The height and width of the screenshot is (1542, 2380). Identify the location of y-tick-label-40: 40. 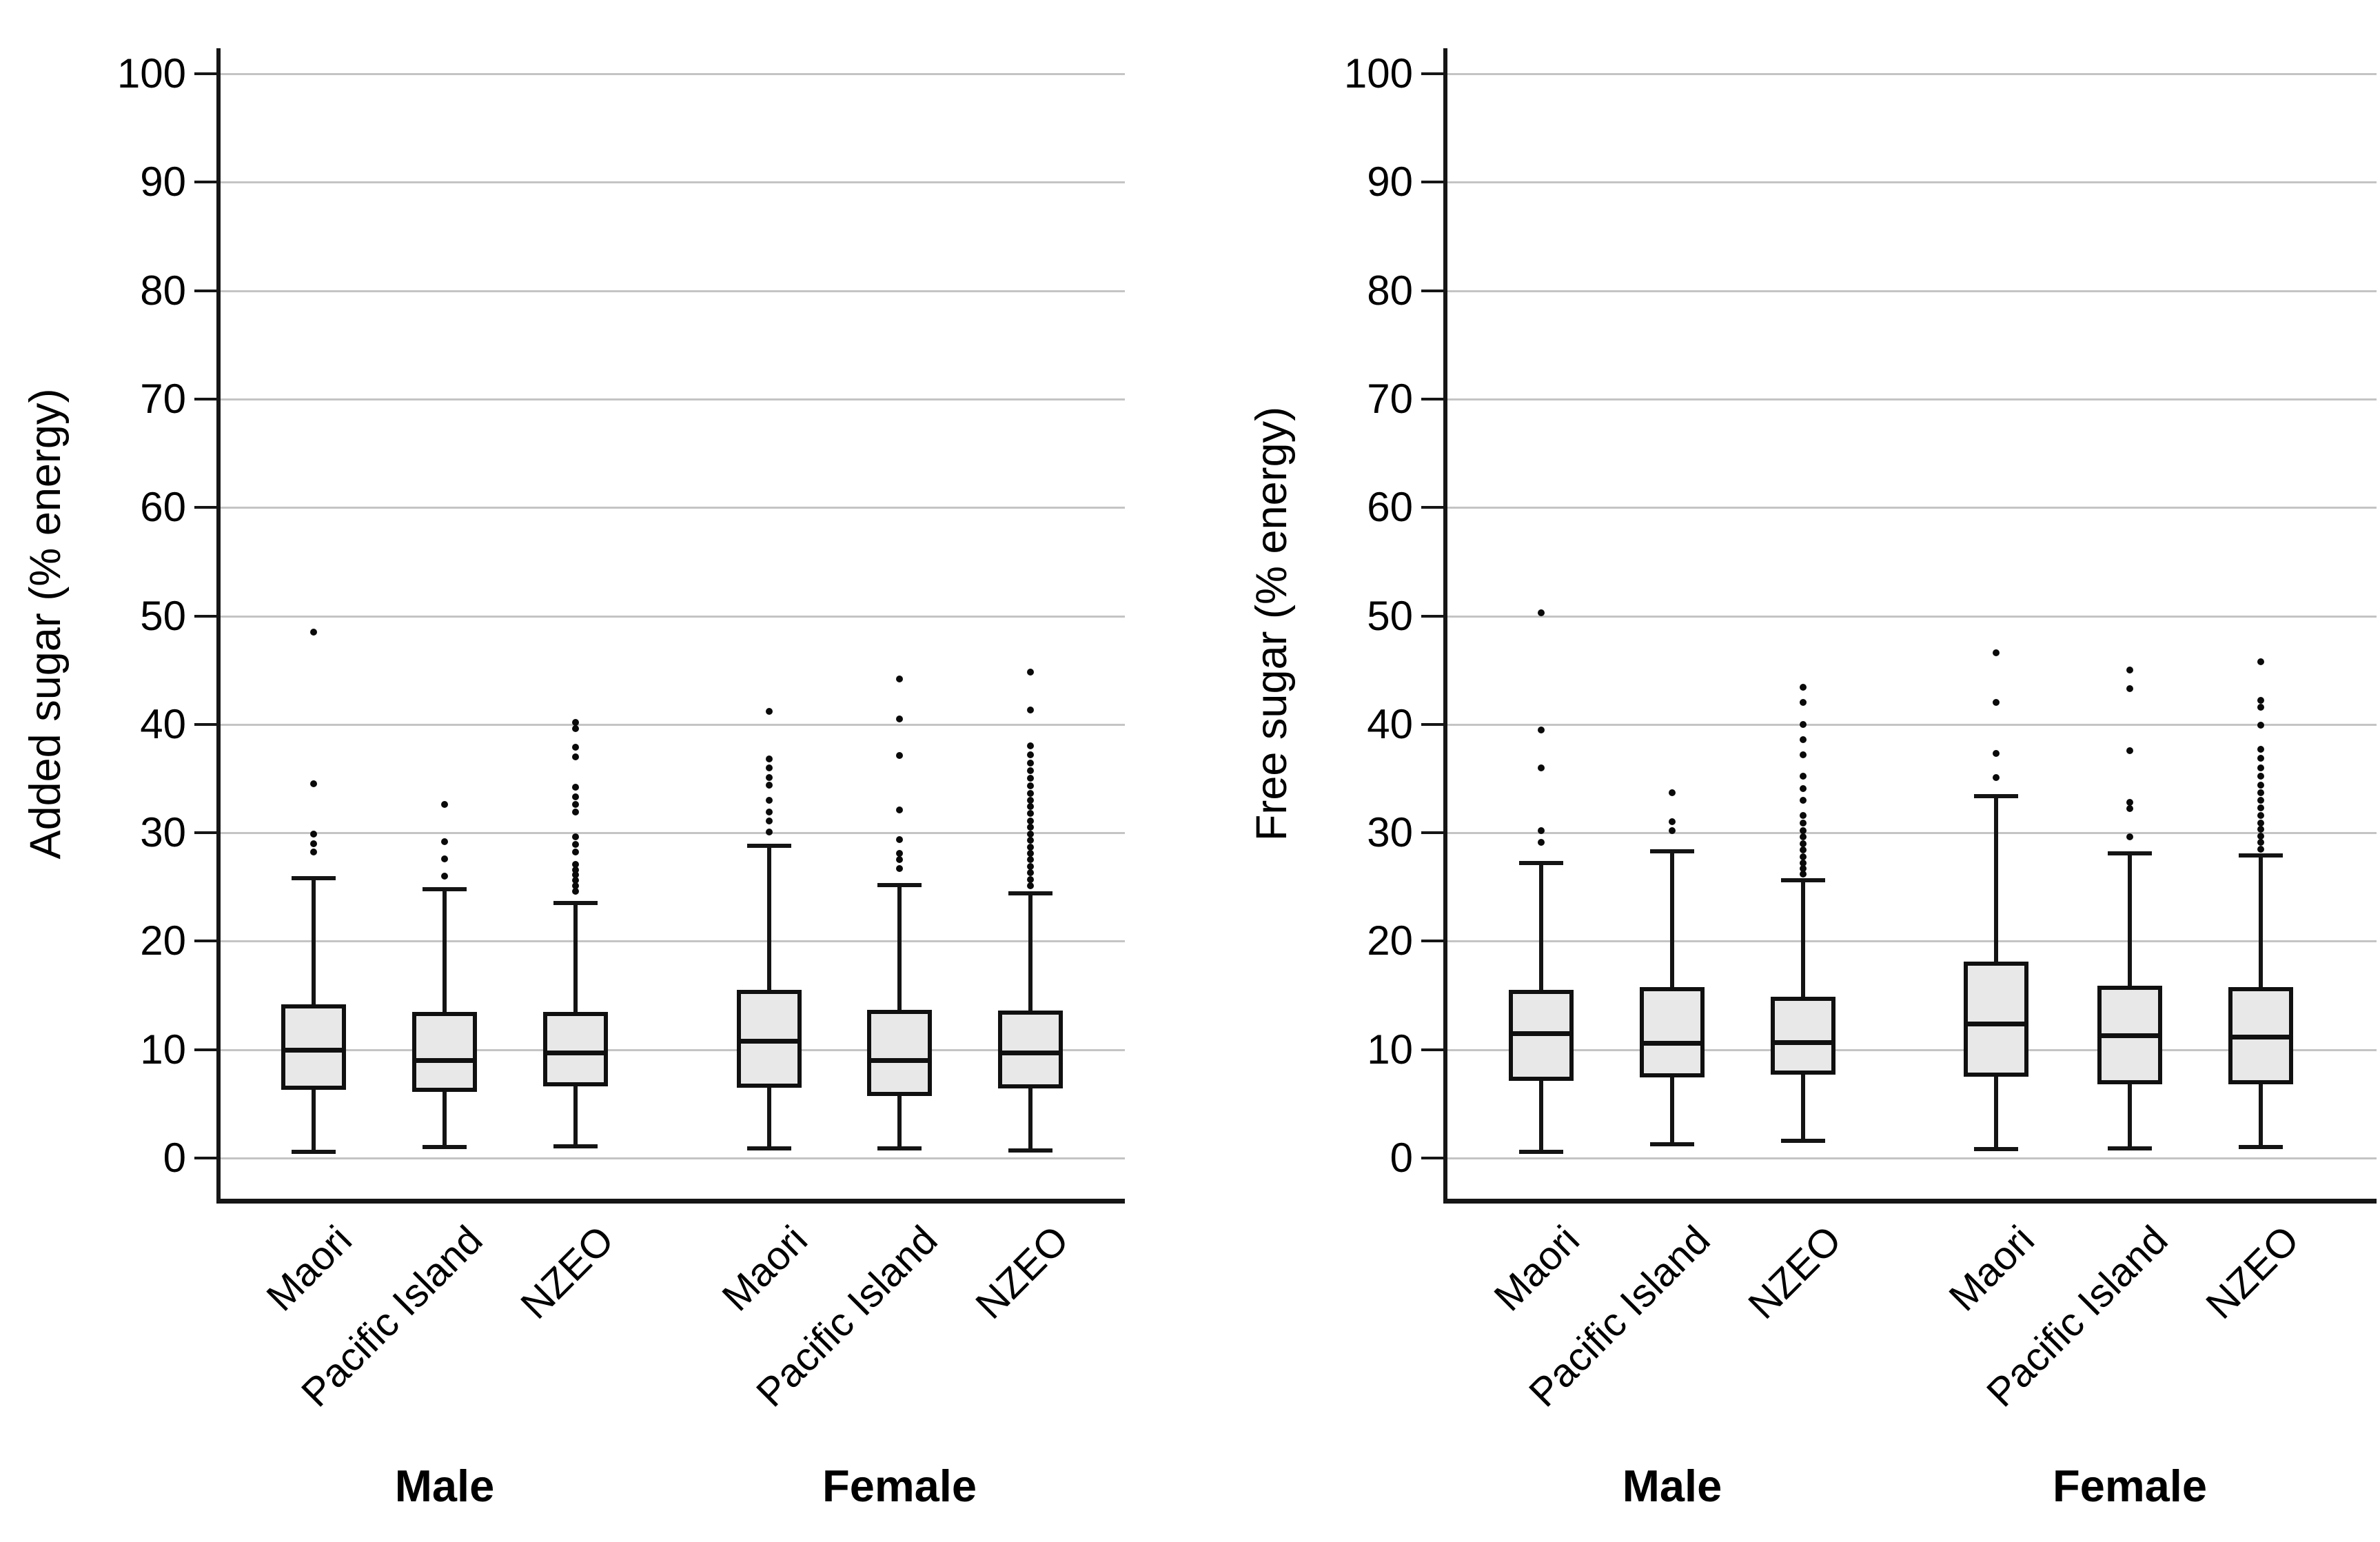
(1390, 723).